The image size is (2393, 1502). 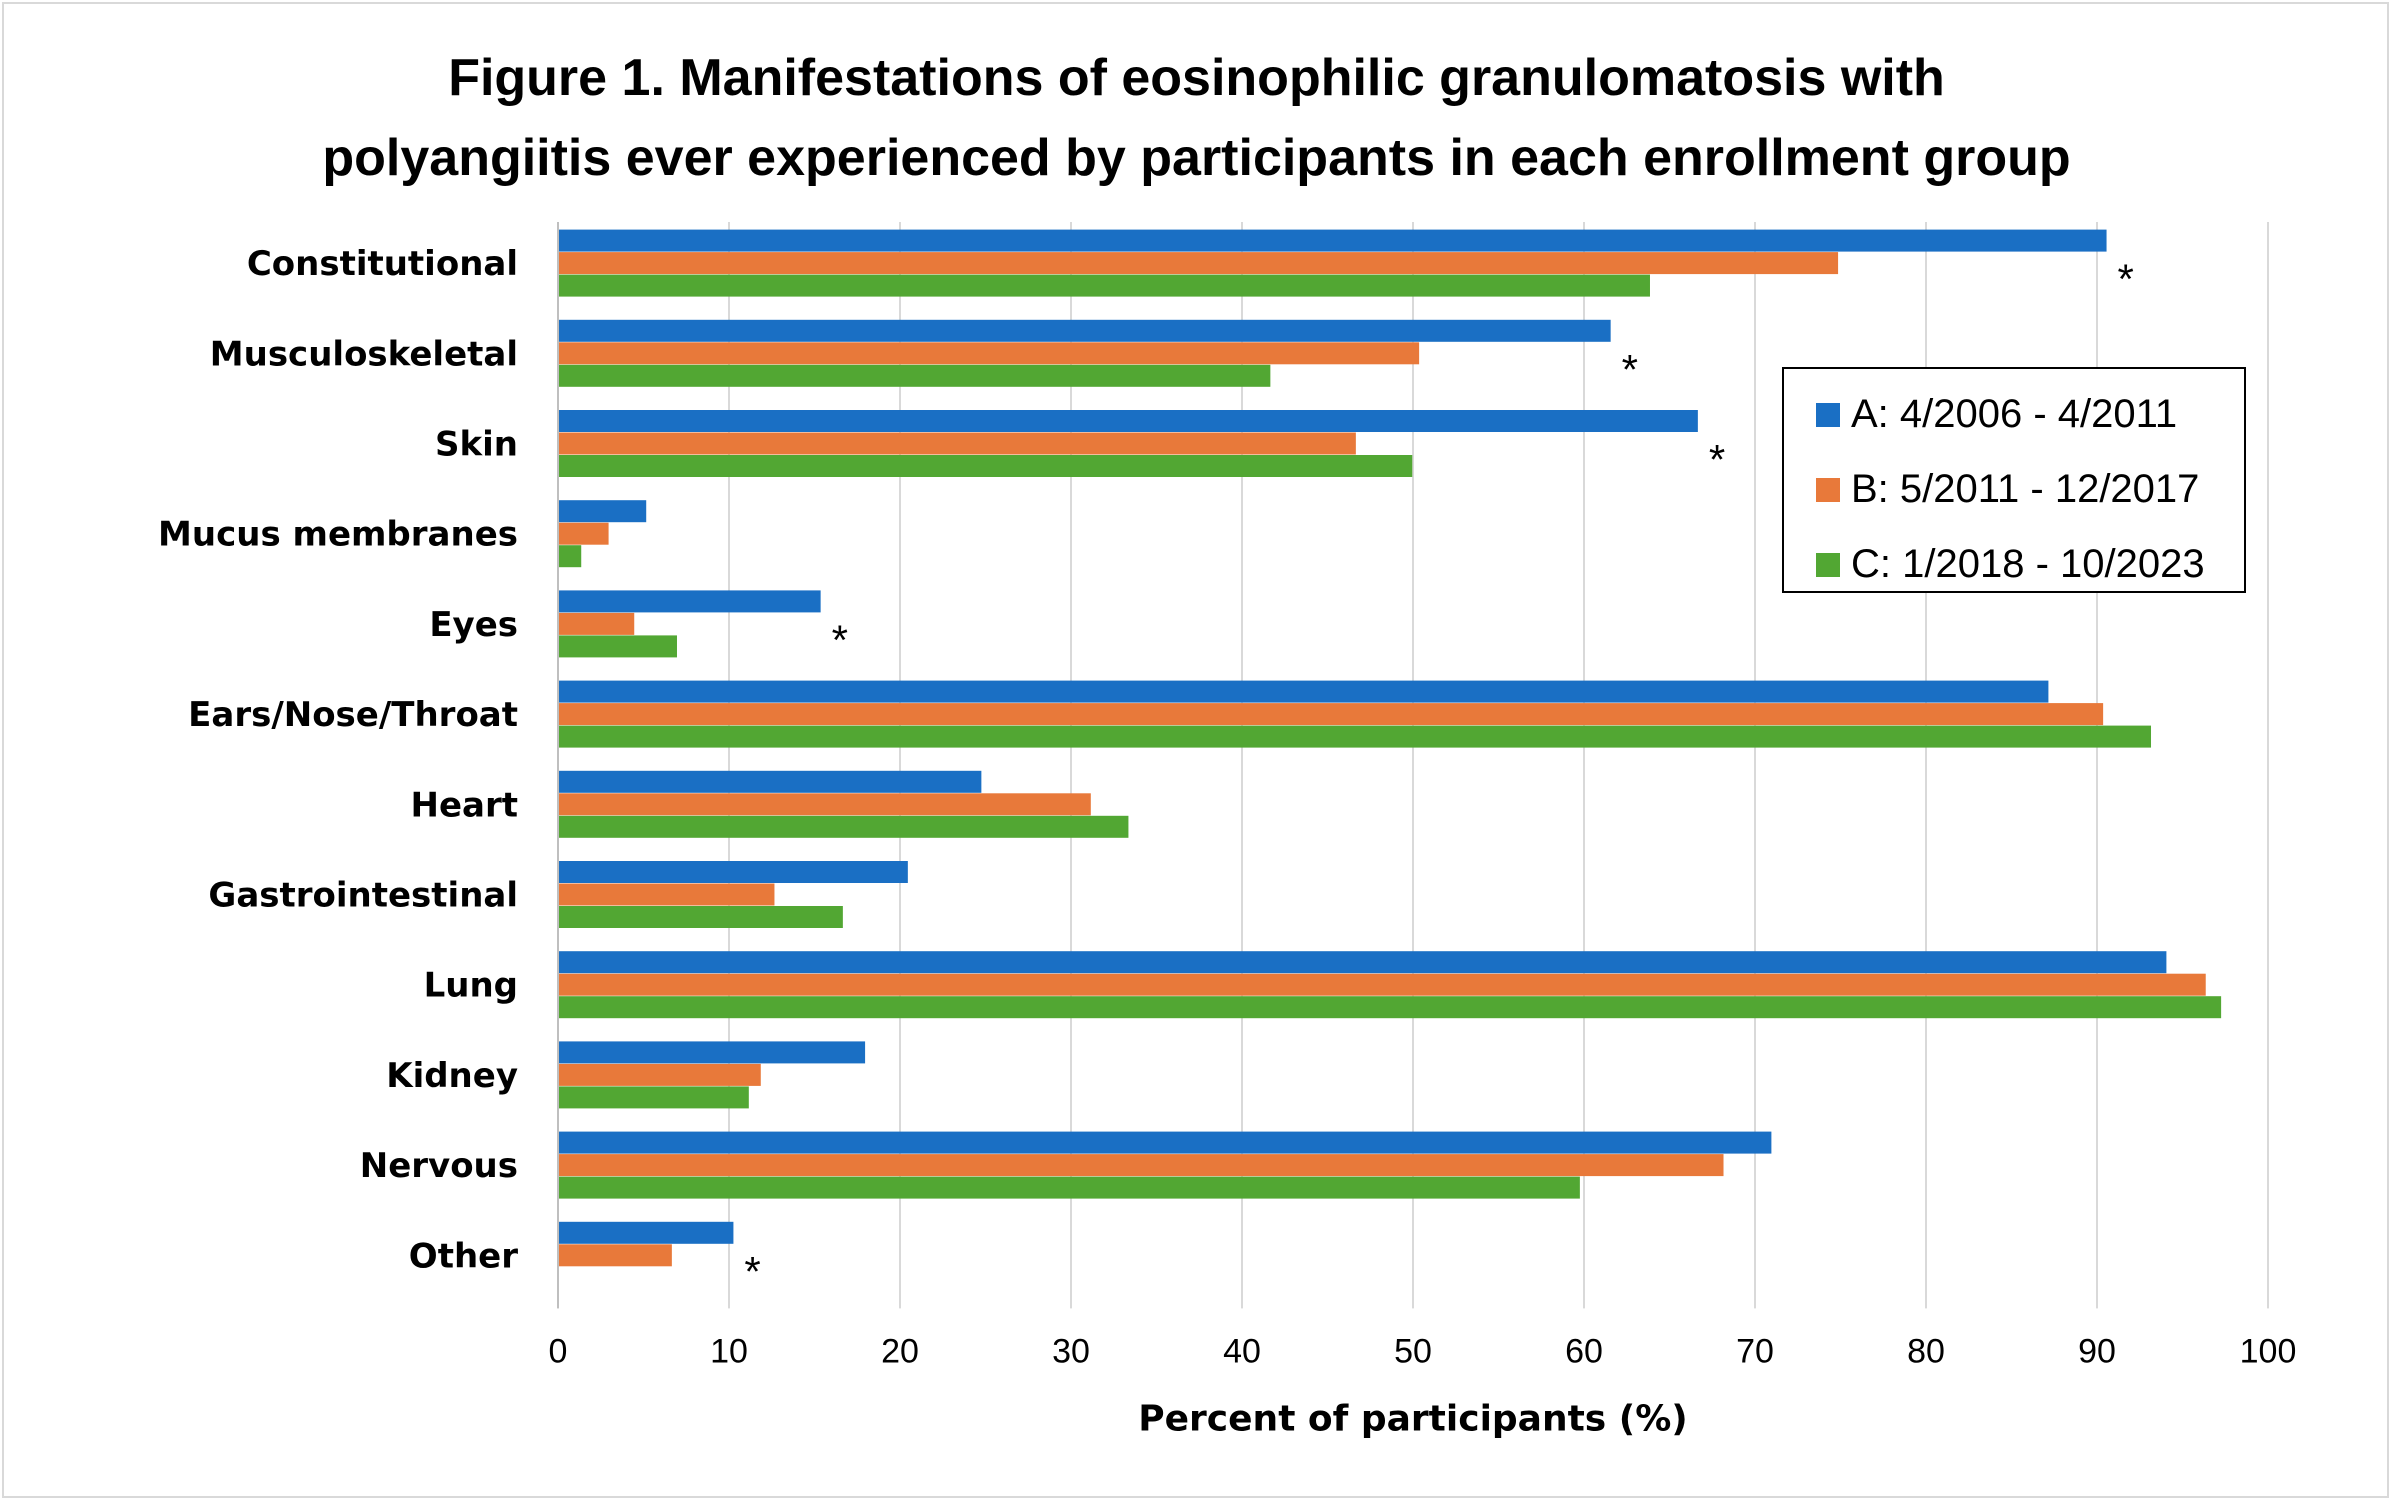 I want to click on legend-swatch-a, so click(x=1828, y=415).